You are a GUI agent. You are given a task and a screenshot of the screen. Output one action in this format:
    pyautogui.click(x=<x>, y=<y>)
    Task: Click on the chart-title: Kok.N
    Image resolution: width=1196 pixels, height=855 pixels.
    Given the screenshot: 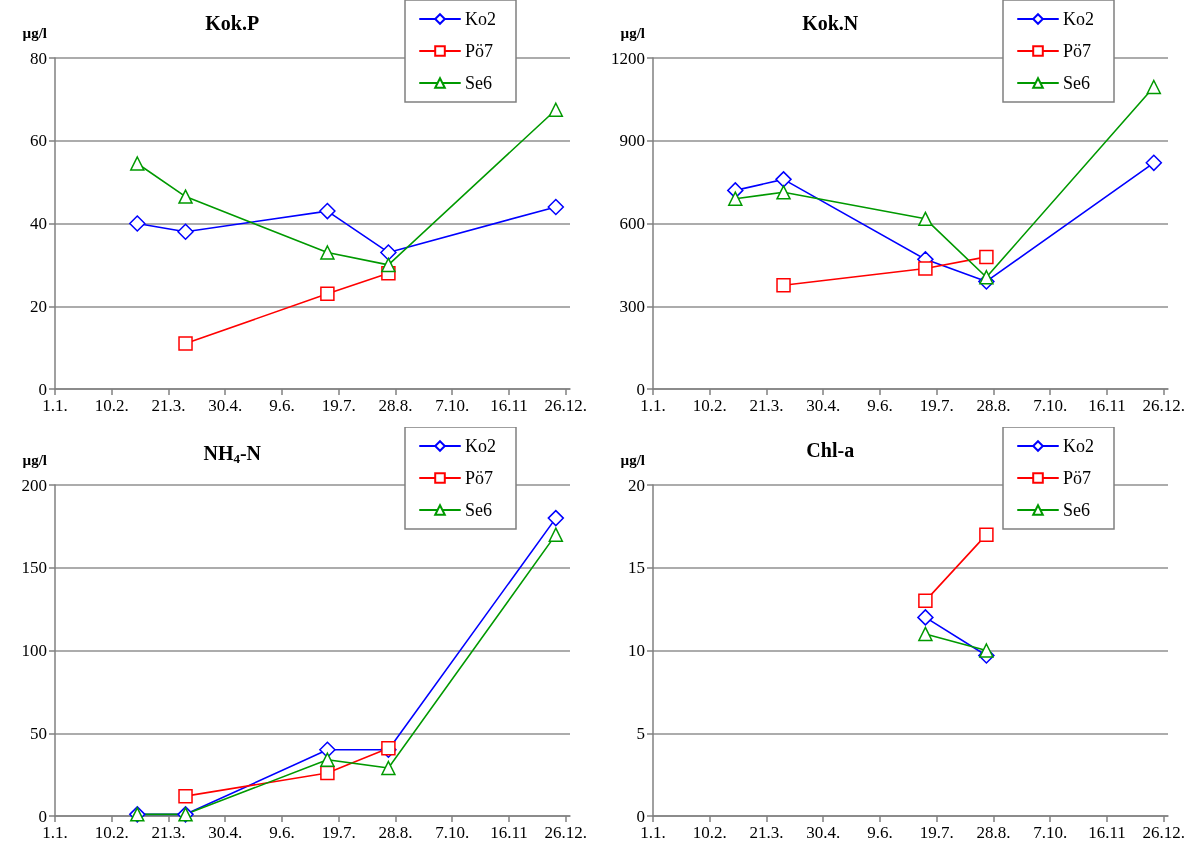 What is the action you would take?
    pyautogui.click(x=830, y=23)
    